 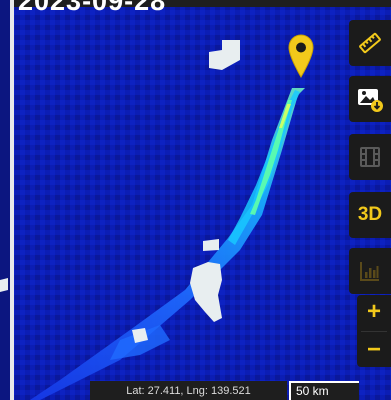 What do you see at coordinates (92, 6) in the screenshot?
I see `date-label: 2023-09-28` at bounding box center [92, 6].